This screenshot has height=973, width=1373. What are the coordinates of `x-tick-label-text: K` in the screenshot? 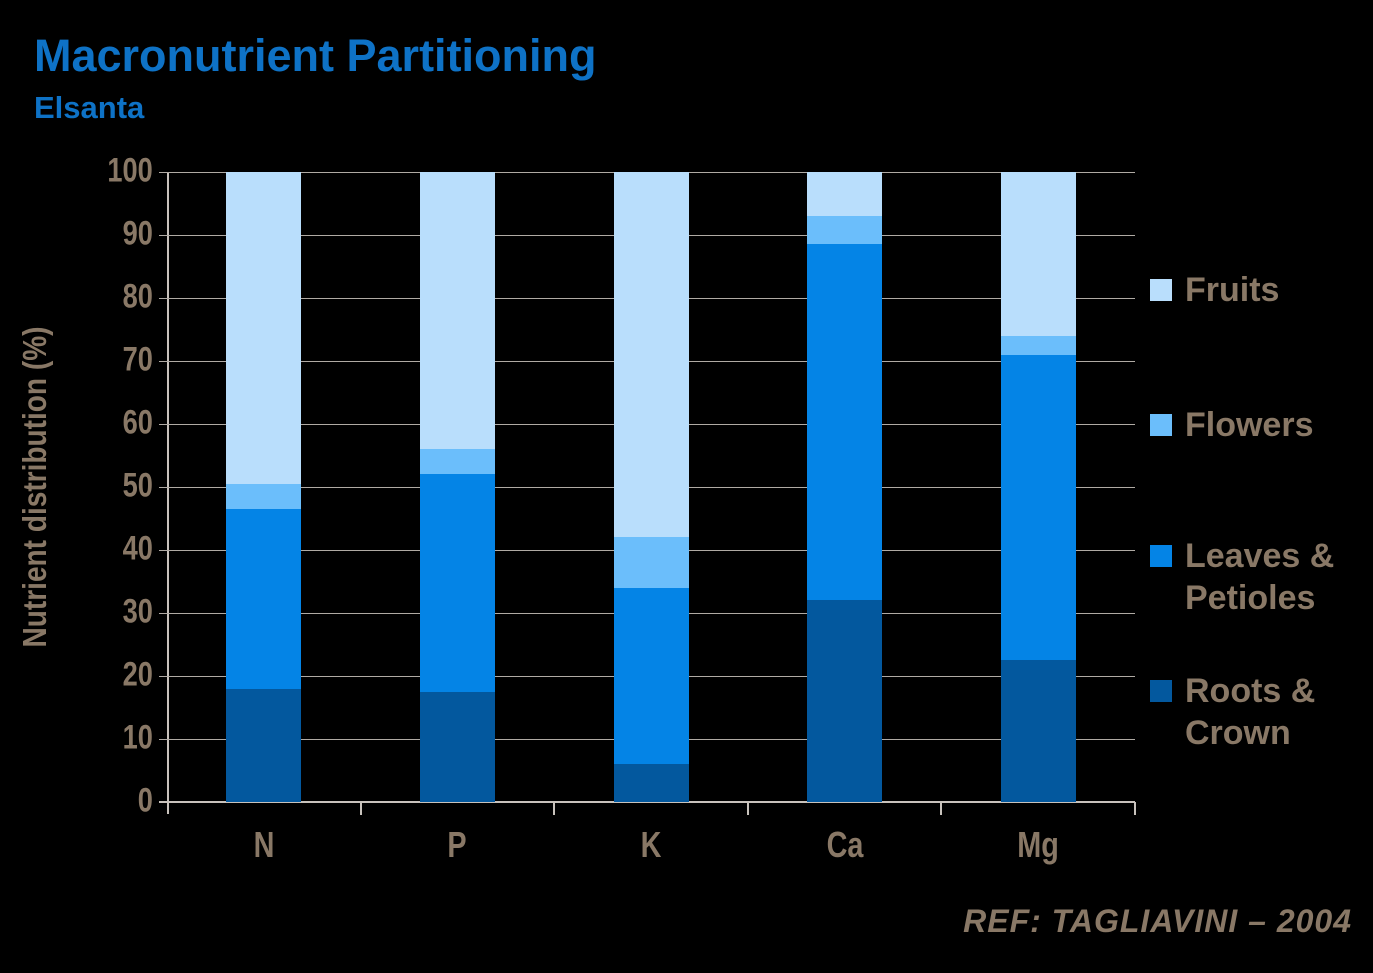 It's located at (651, 844).